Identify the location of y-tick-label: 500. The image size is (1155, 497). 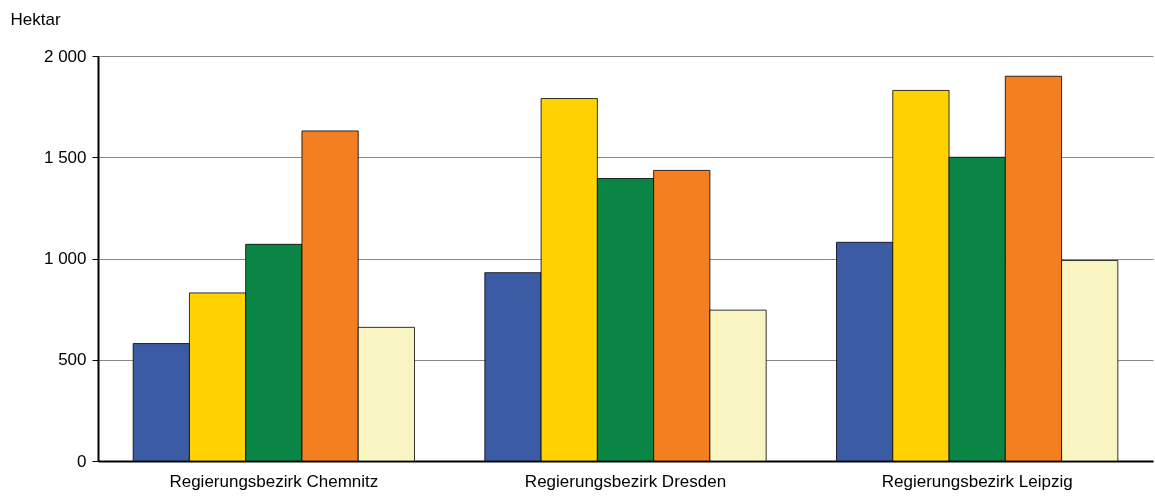
(72, 360).